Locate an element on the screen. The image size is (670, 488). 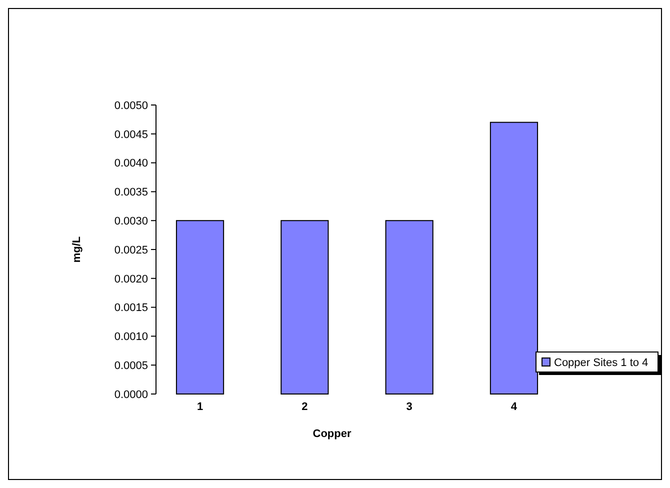
x-axis-title: Copper is located at coordinates (332, 434).